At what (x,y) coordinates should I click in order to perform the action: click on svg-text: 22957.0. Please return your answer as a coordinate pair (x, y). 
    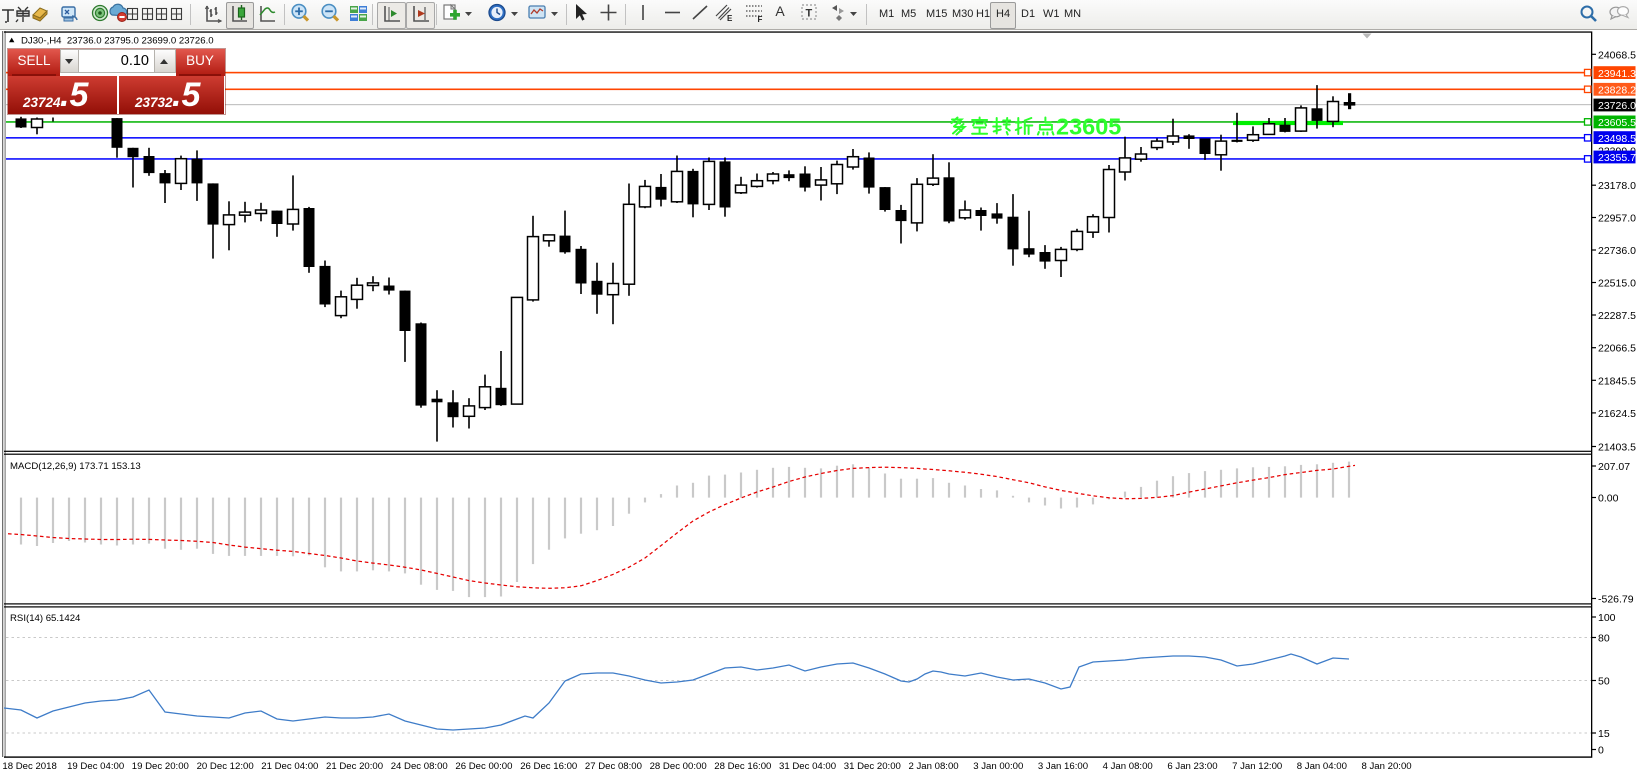
    Looking at the image, I should click on (1617, 219).